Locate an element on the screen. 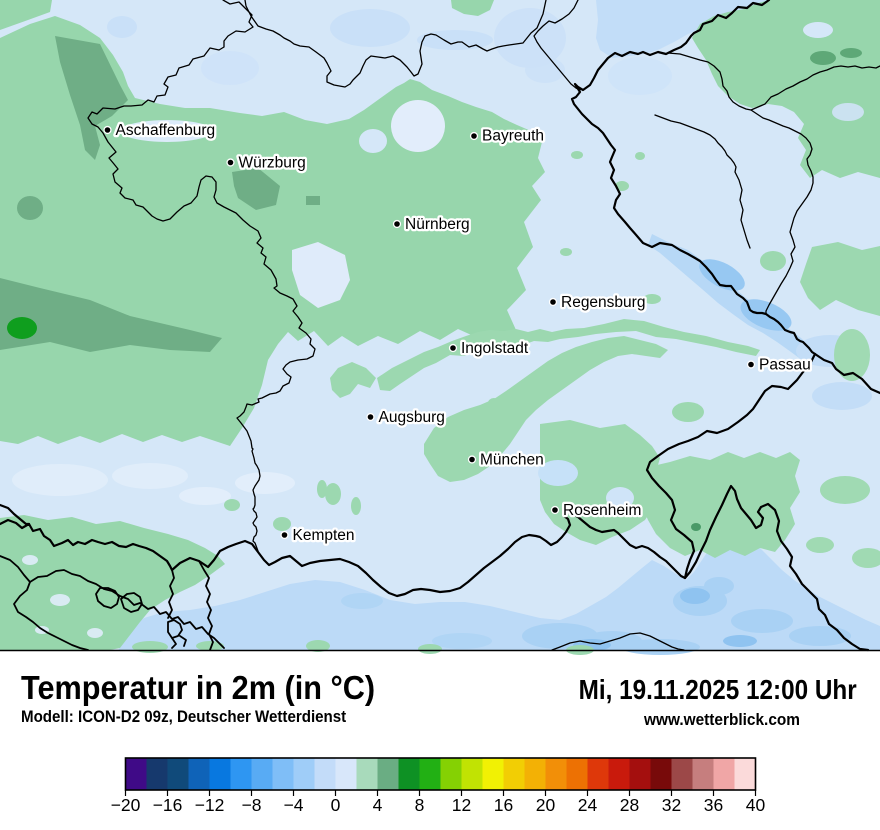 This screenshot has height=830, width=880. svg-text: 40 is located at coordinates (756, 805).